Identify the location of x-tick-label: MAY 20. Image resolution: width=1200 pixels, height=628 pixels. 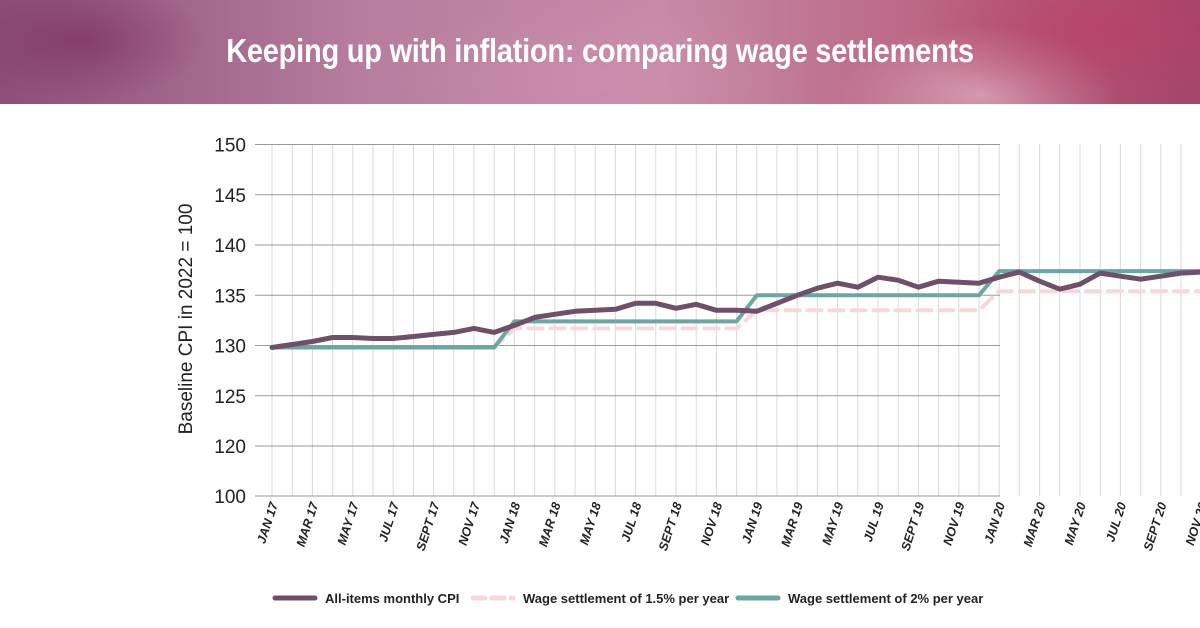
(1075, 524).